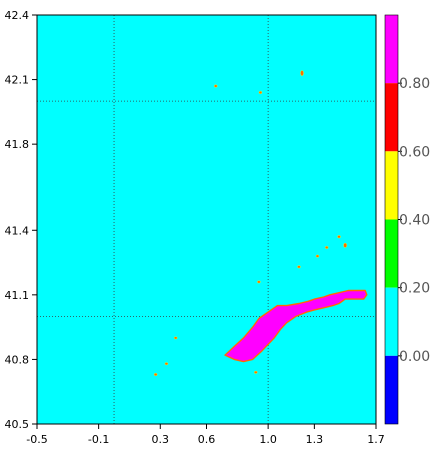 This screenshot has width=433, height=456. I want to click on y-tick-label-2: 41.1, so click(17, 295).